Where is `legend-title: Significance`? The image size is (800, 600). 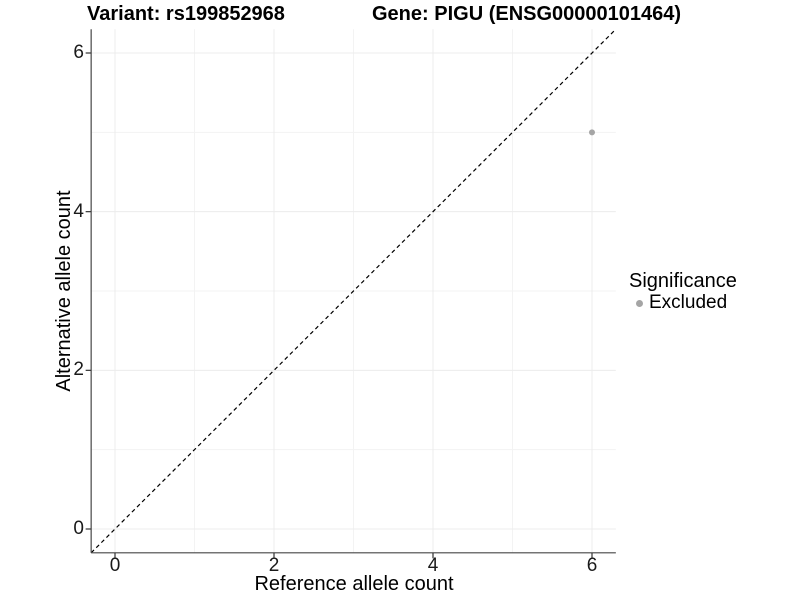 legend-title: Significance is located at coordinates (683, 281).